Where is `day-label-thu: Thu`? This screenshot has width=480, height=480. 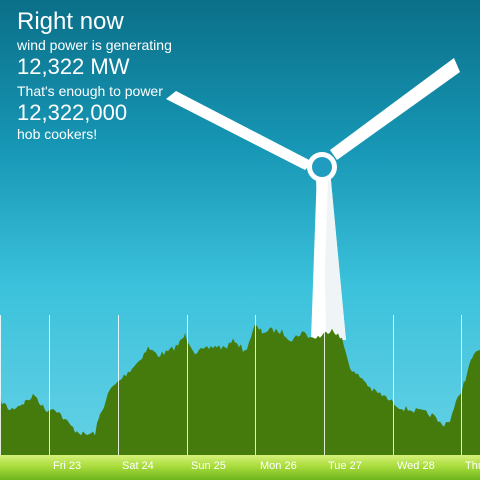
day-label-thu: Thu is located at coordinates (472, 466).